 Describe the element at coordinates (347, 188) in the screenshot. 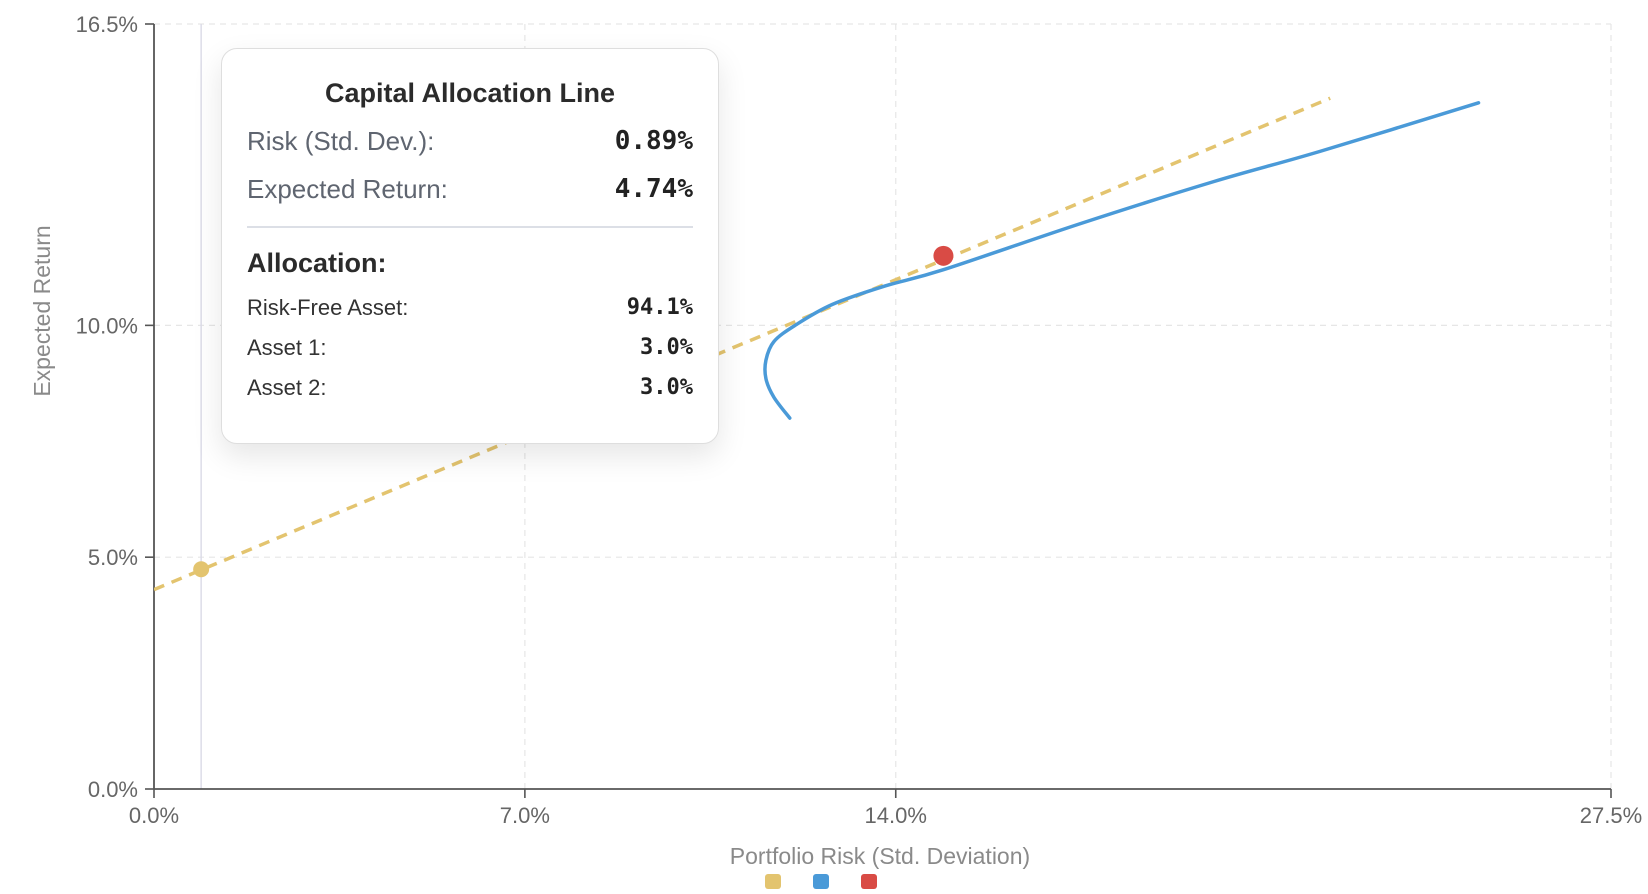

I see `tooltip-return-label: Expected Return:` at that location.